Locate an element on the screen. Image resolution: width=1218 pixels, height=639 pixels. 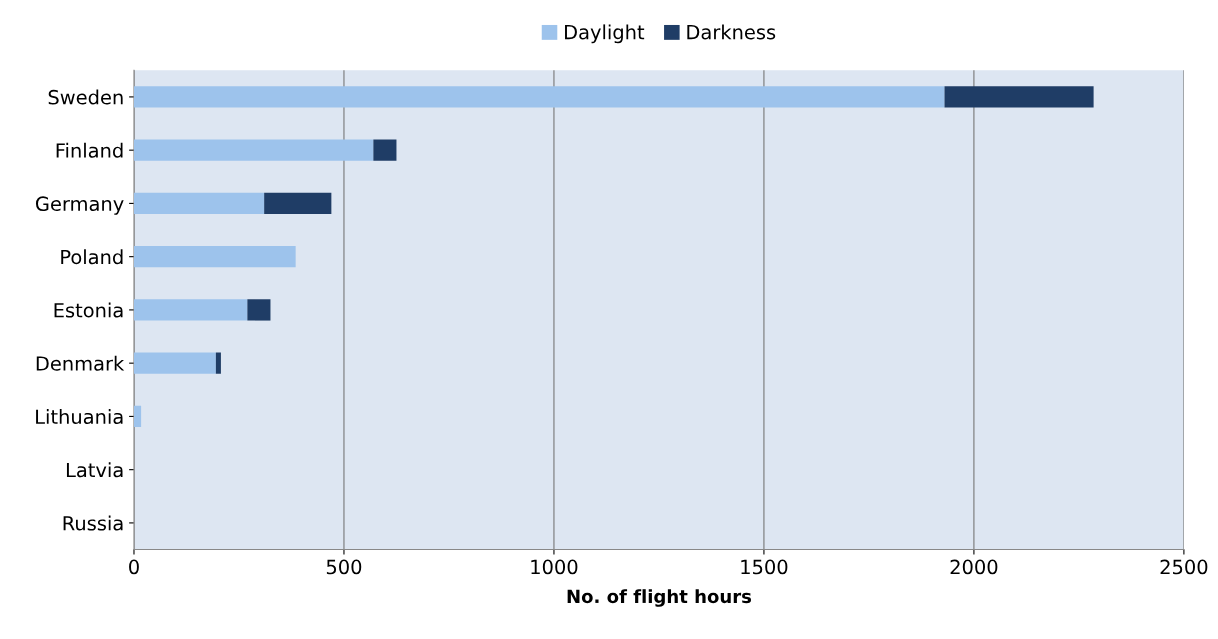
y-tick-label: Germany is located at coordinates (79, 205).